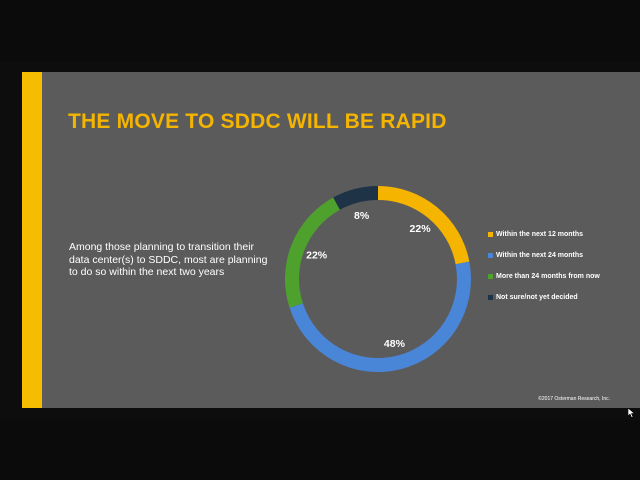 This screenshot has height=480, width=640. I want to click on slice-more-than-24-months, so click(312, 252).